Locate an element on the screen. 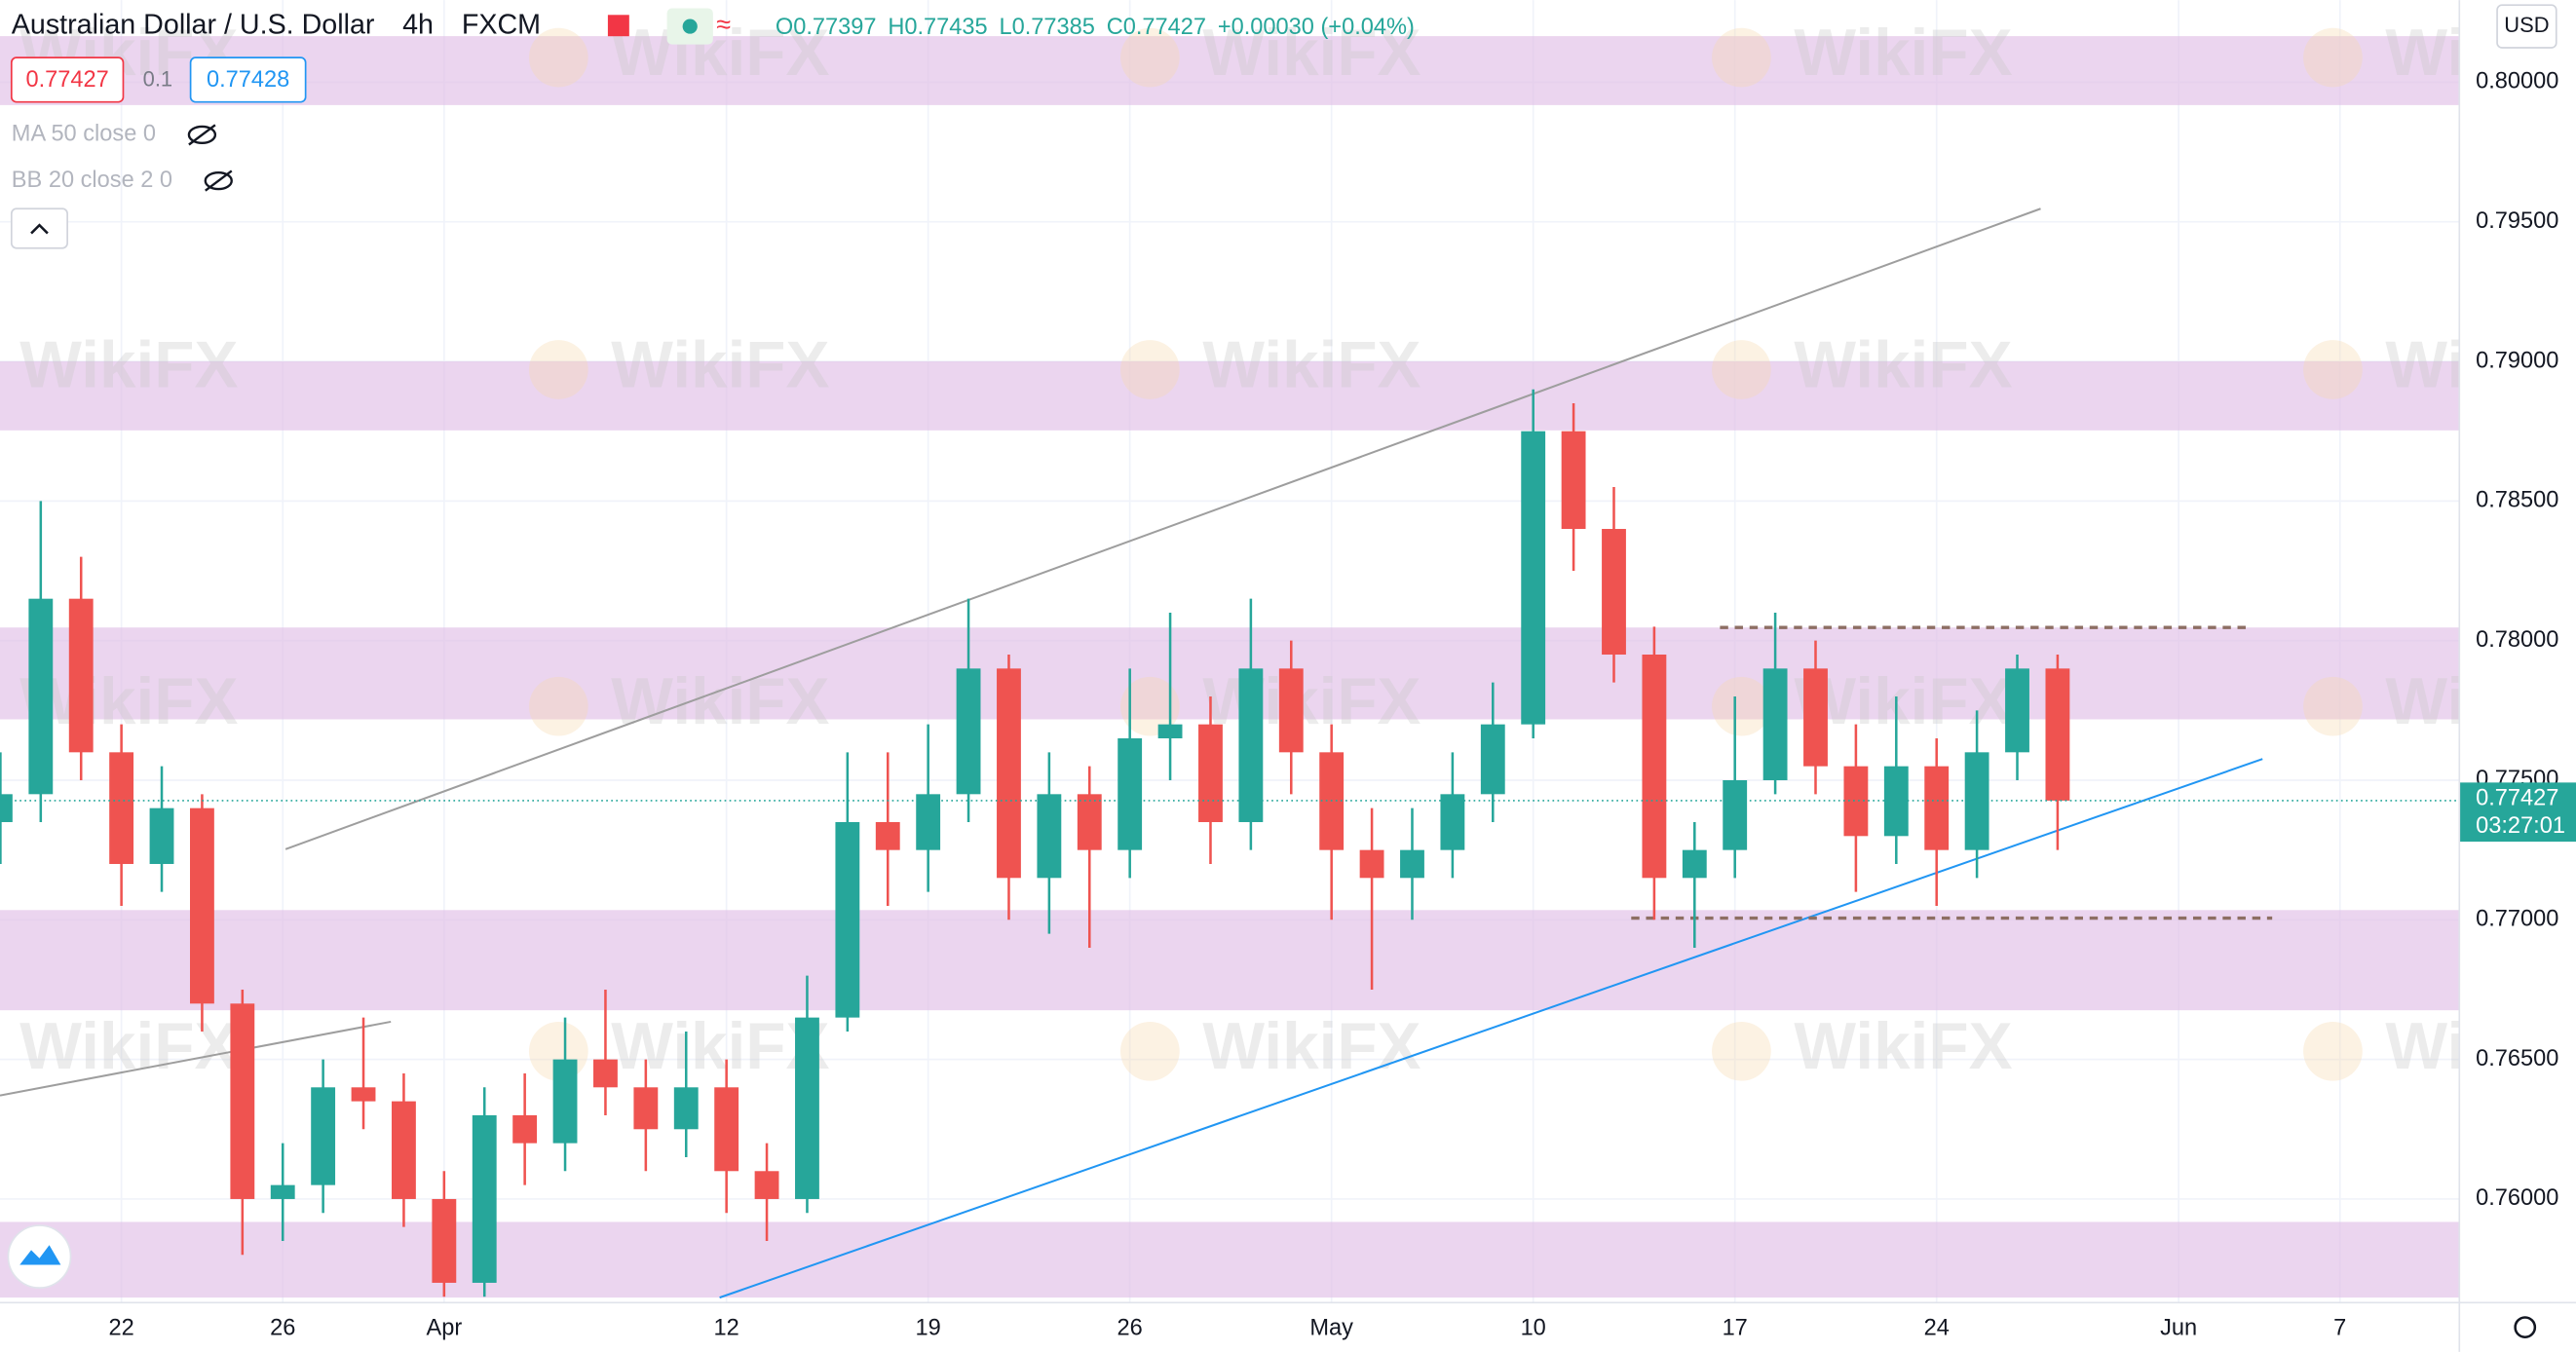  delay-icon: ≈ is located at coordinates (723, 24).